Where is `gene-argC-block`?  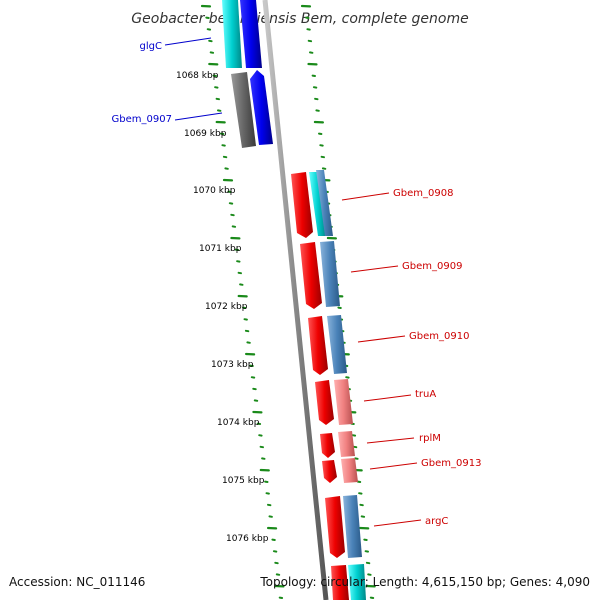 gene-argC-block is located at coordinates (343, 526).